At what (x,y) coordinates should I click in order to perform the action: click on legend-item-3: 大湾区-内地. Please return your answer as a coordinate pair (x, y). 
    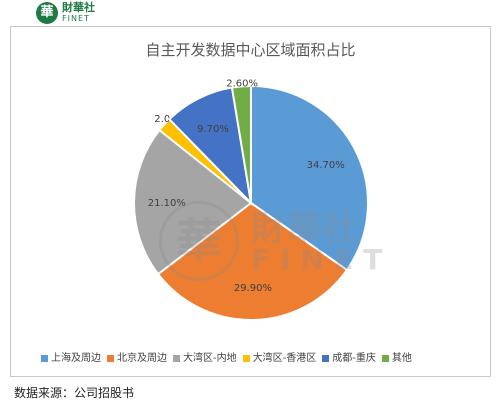
    Looking at the image, I should click on (205, 356).